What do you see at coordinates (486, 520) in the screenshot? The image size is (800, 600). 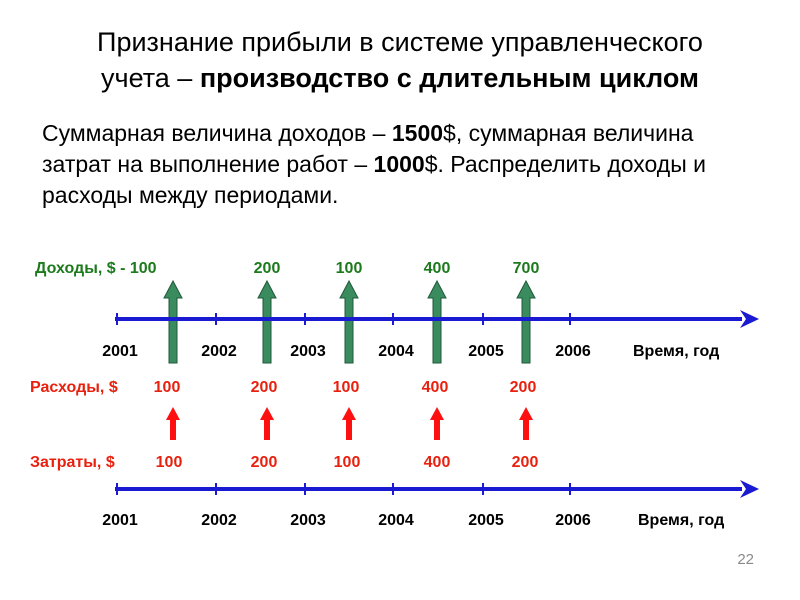 I see `timeline-2-year-label: 2005` at bounding box center [486, 520].